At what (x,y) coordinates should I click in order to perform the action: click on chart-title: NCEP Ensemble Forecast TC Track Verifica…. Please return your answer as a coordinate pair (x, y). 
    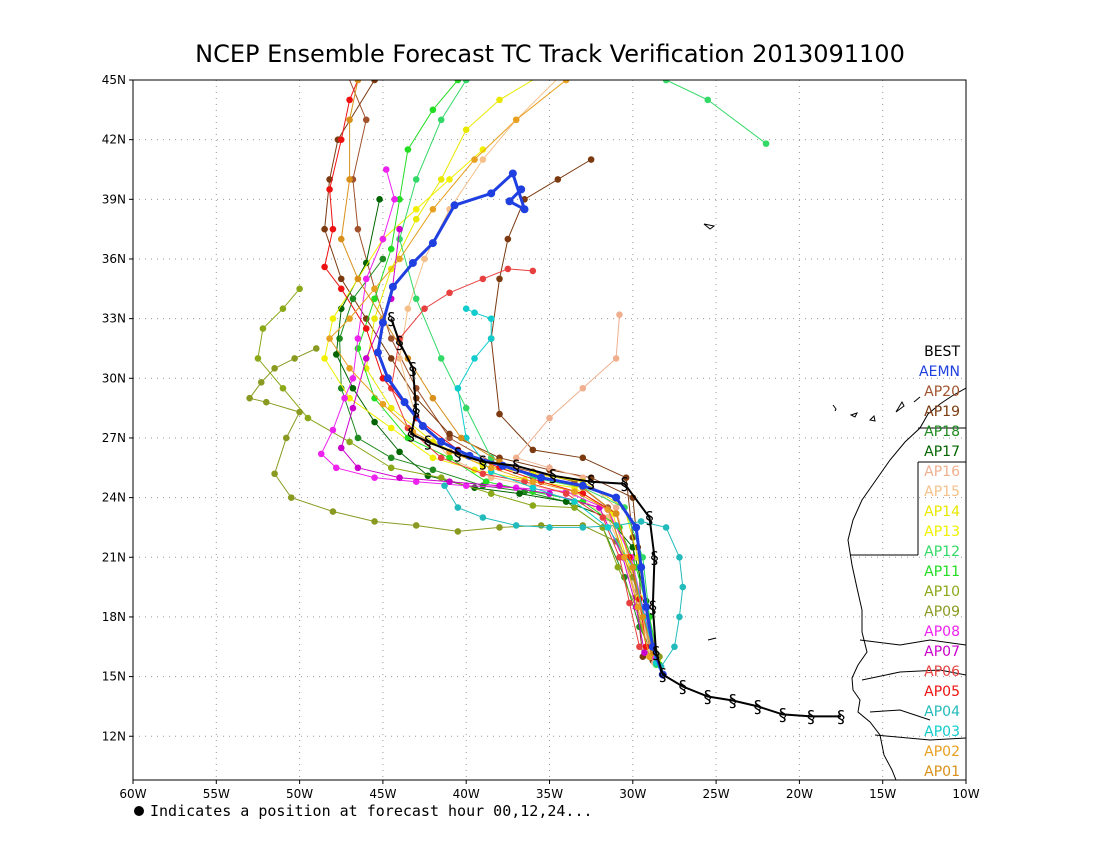
    Looking at the image, I should click on (550, 54).